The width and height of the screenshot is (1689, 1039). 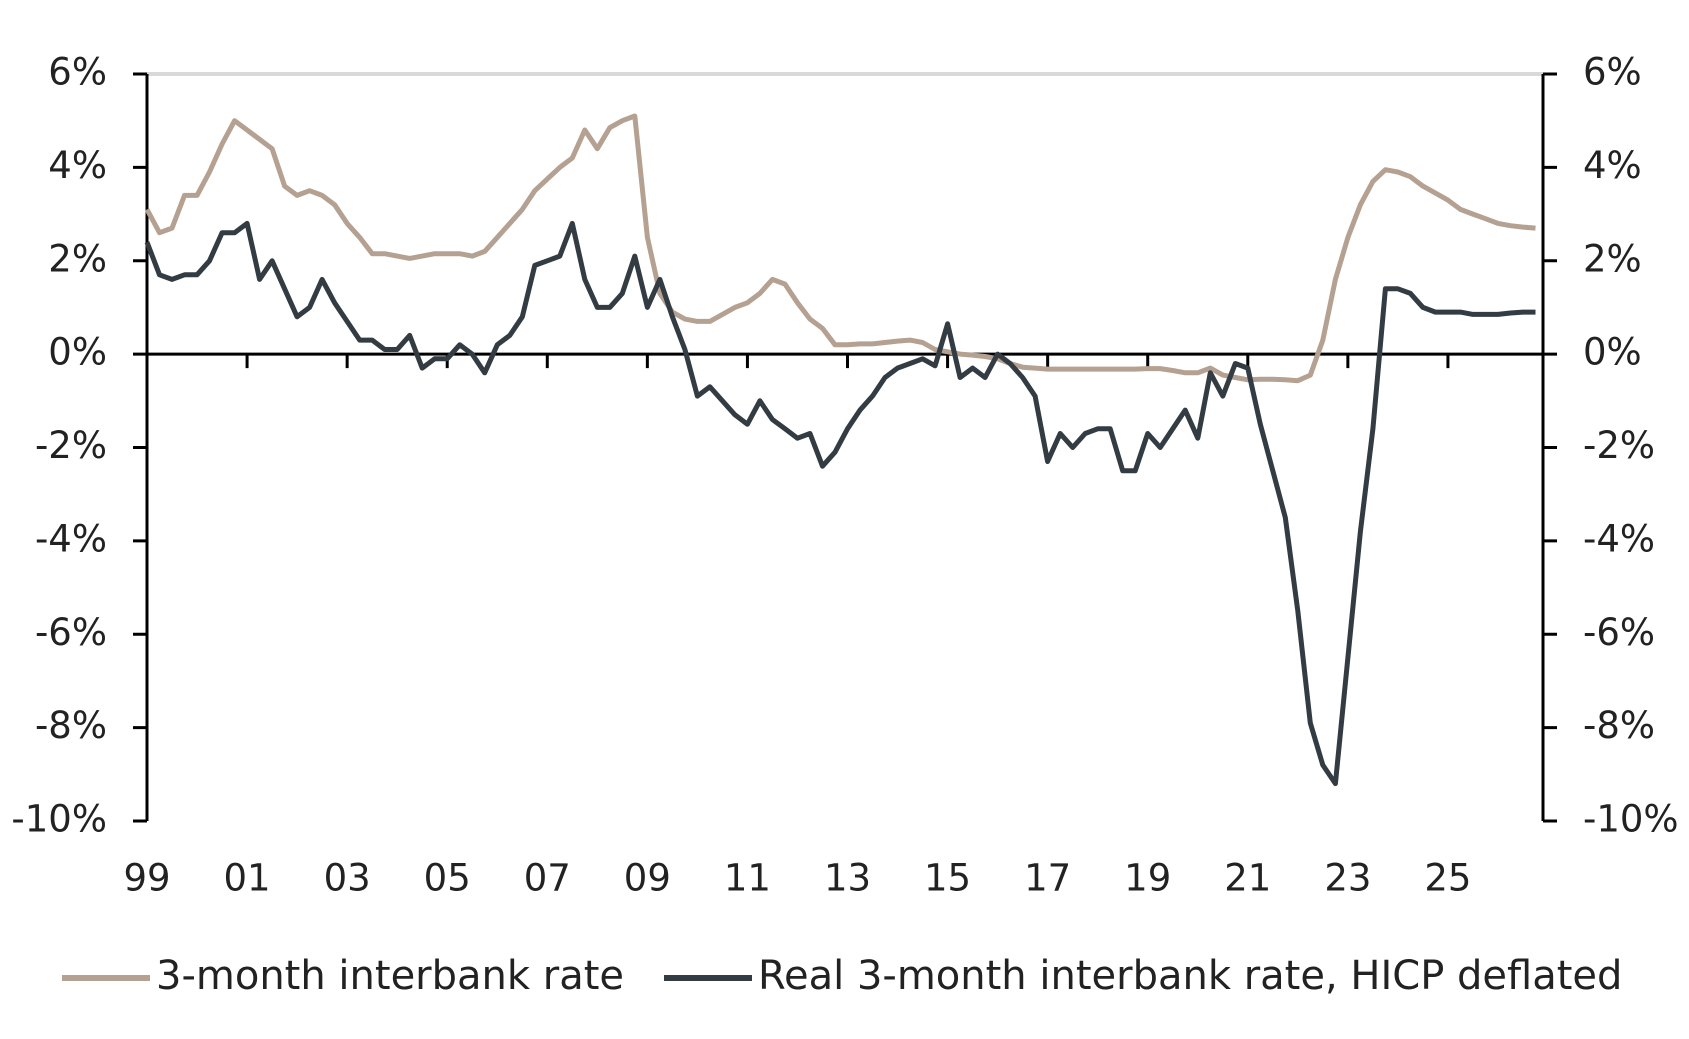 What do you see at coordinates (947, 878) in the screenshot?
I see `x-tick-label: 15` at bounding box center [947, 878].